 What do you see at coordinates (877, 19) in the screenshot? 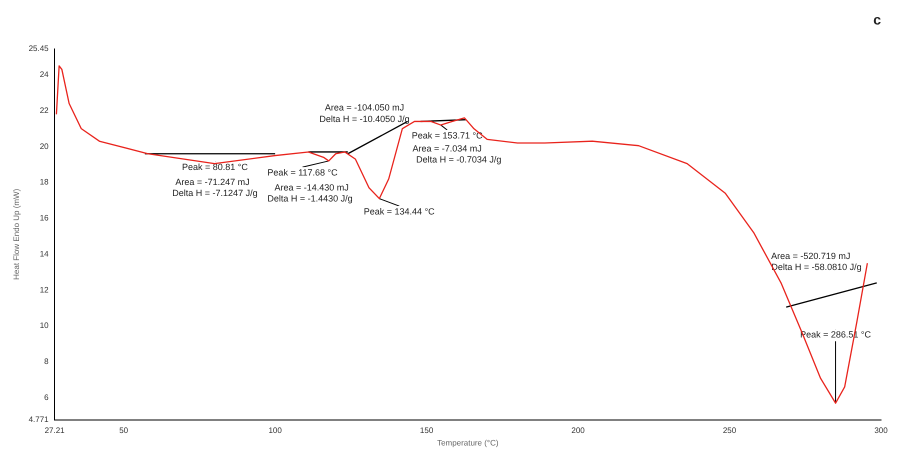
I see `chart-title: c` at bounding box center [877, 19].